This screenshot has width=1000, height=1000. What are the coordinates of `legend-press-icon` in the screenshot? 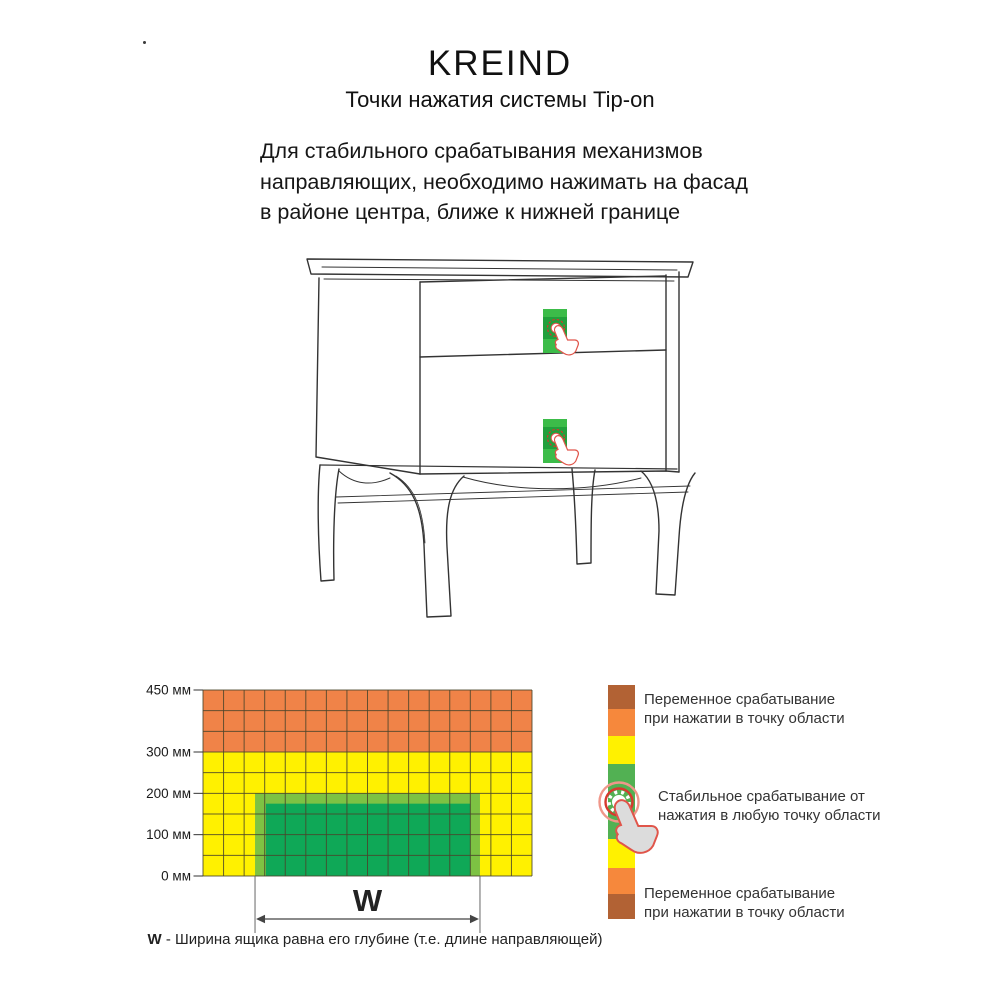 It's located at (628, 817).